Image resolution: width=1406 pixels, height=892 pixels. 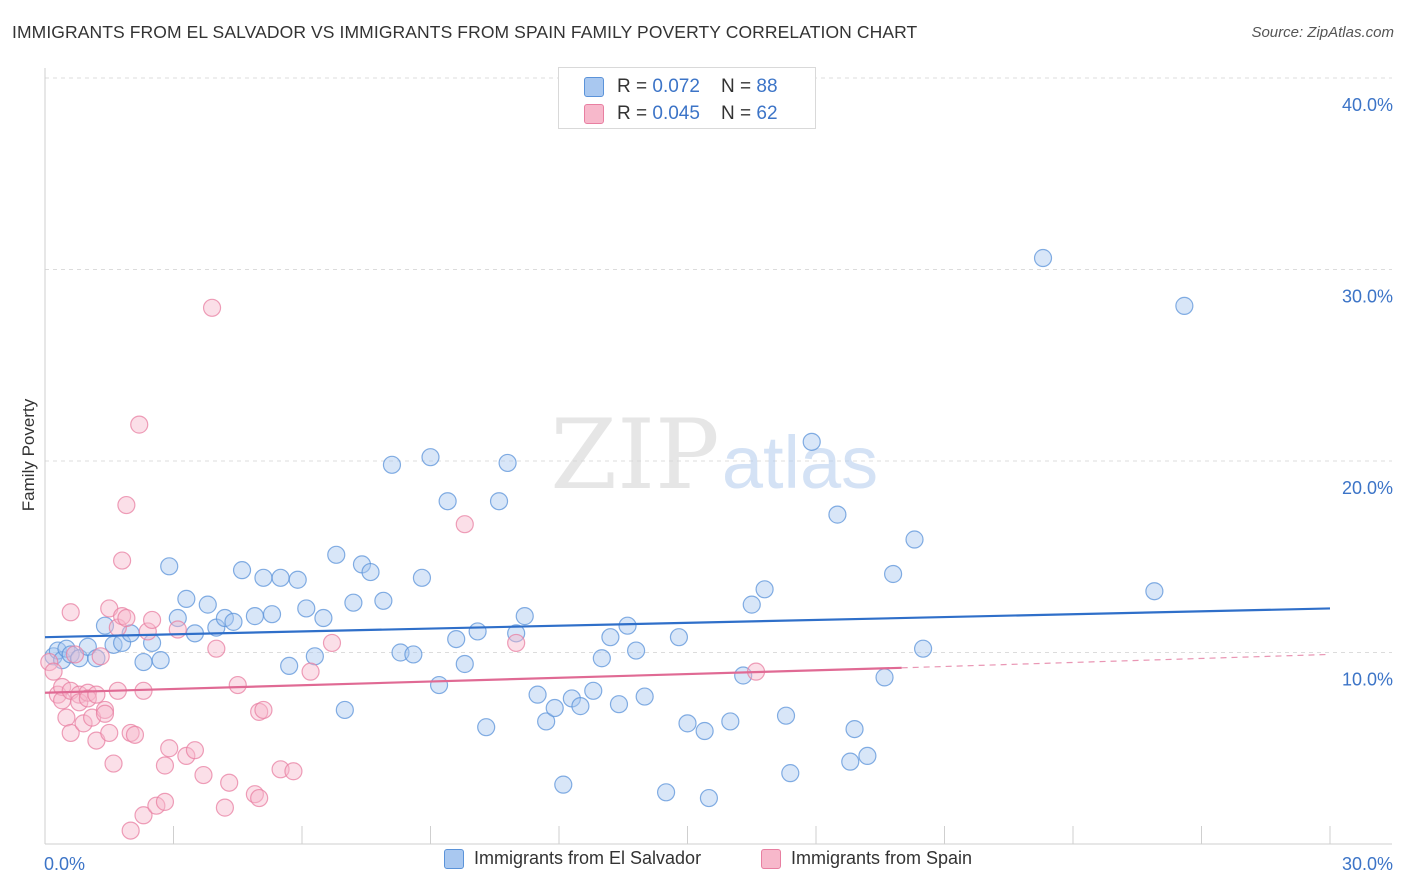 I want to click on x-tick-label: 30.0%, so click(x=1367, y=864).